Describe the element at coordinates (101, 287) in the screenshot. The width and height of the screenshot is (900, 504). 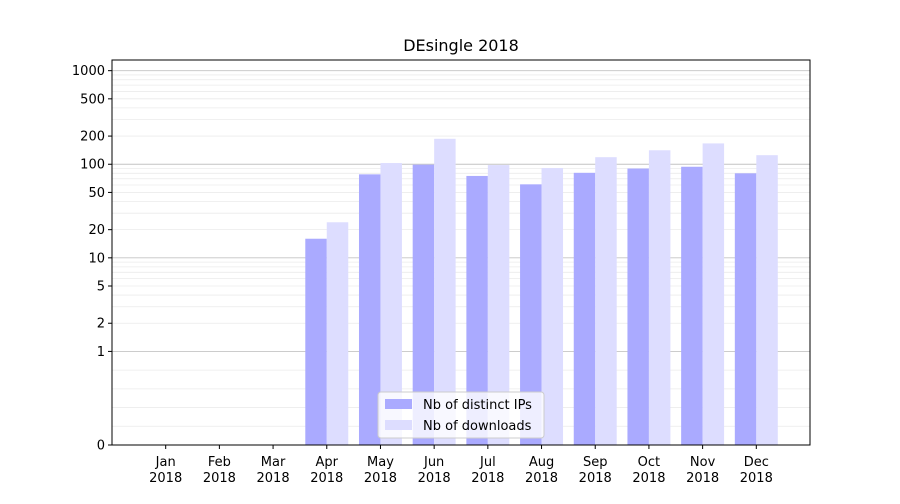
I see `y-tick-label: 5` at that location.